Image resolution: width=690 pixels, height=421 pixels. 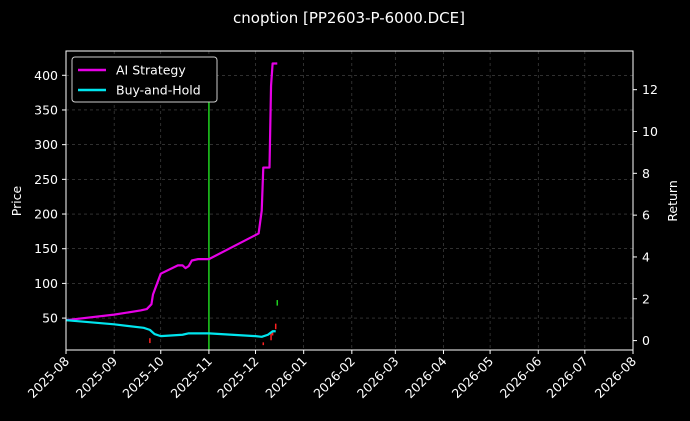 What do you see at coordinates (46, 179) in the screenshot?
I see `y-tick-label-left: 250` at bounding box center [46, 179].